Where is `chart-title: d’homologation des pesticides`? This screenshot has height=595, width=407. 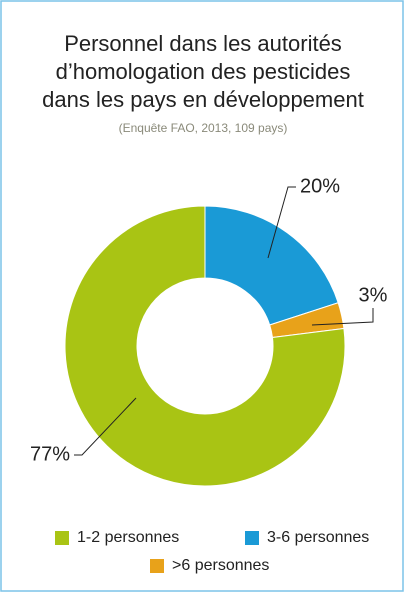 chart-title: d’homologation des pesticides is located at coordinates (203, 71).